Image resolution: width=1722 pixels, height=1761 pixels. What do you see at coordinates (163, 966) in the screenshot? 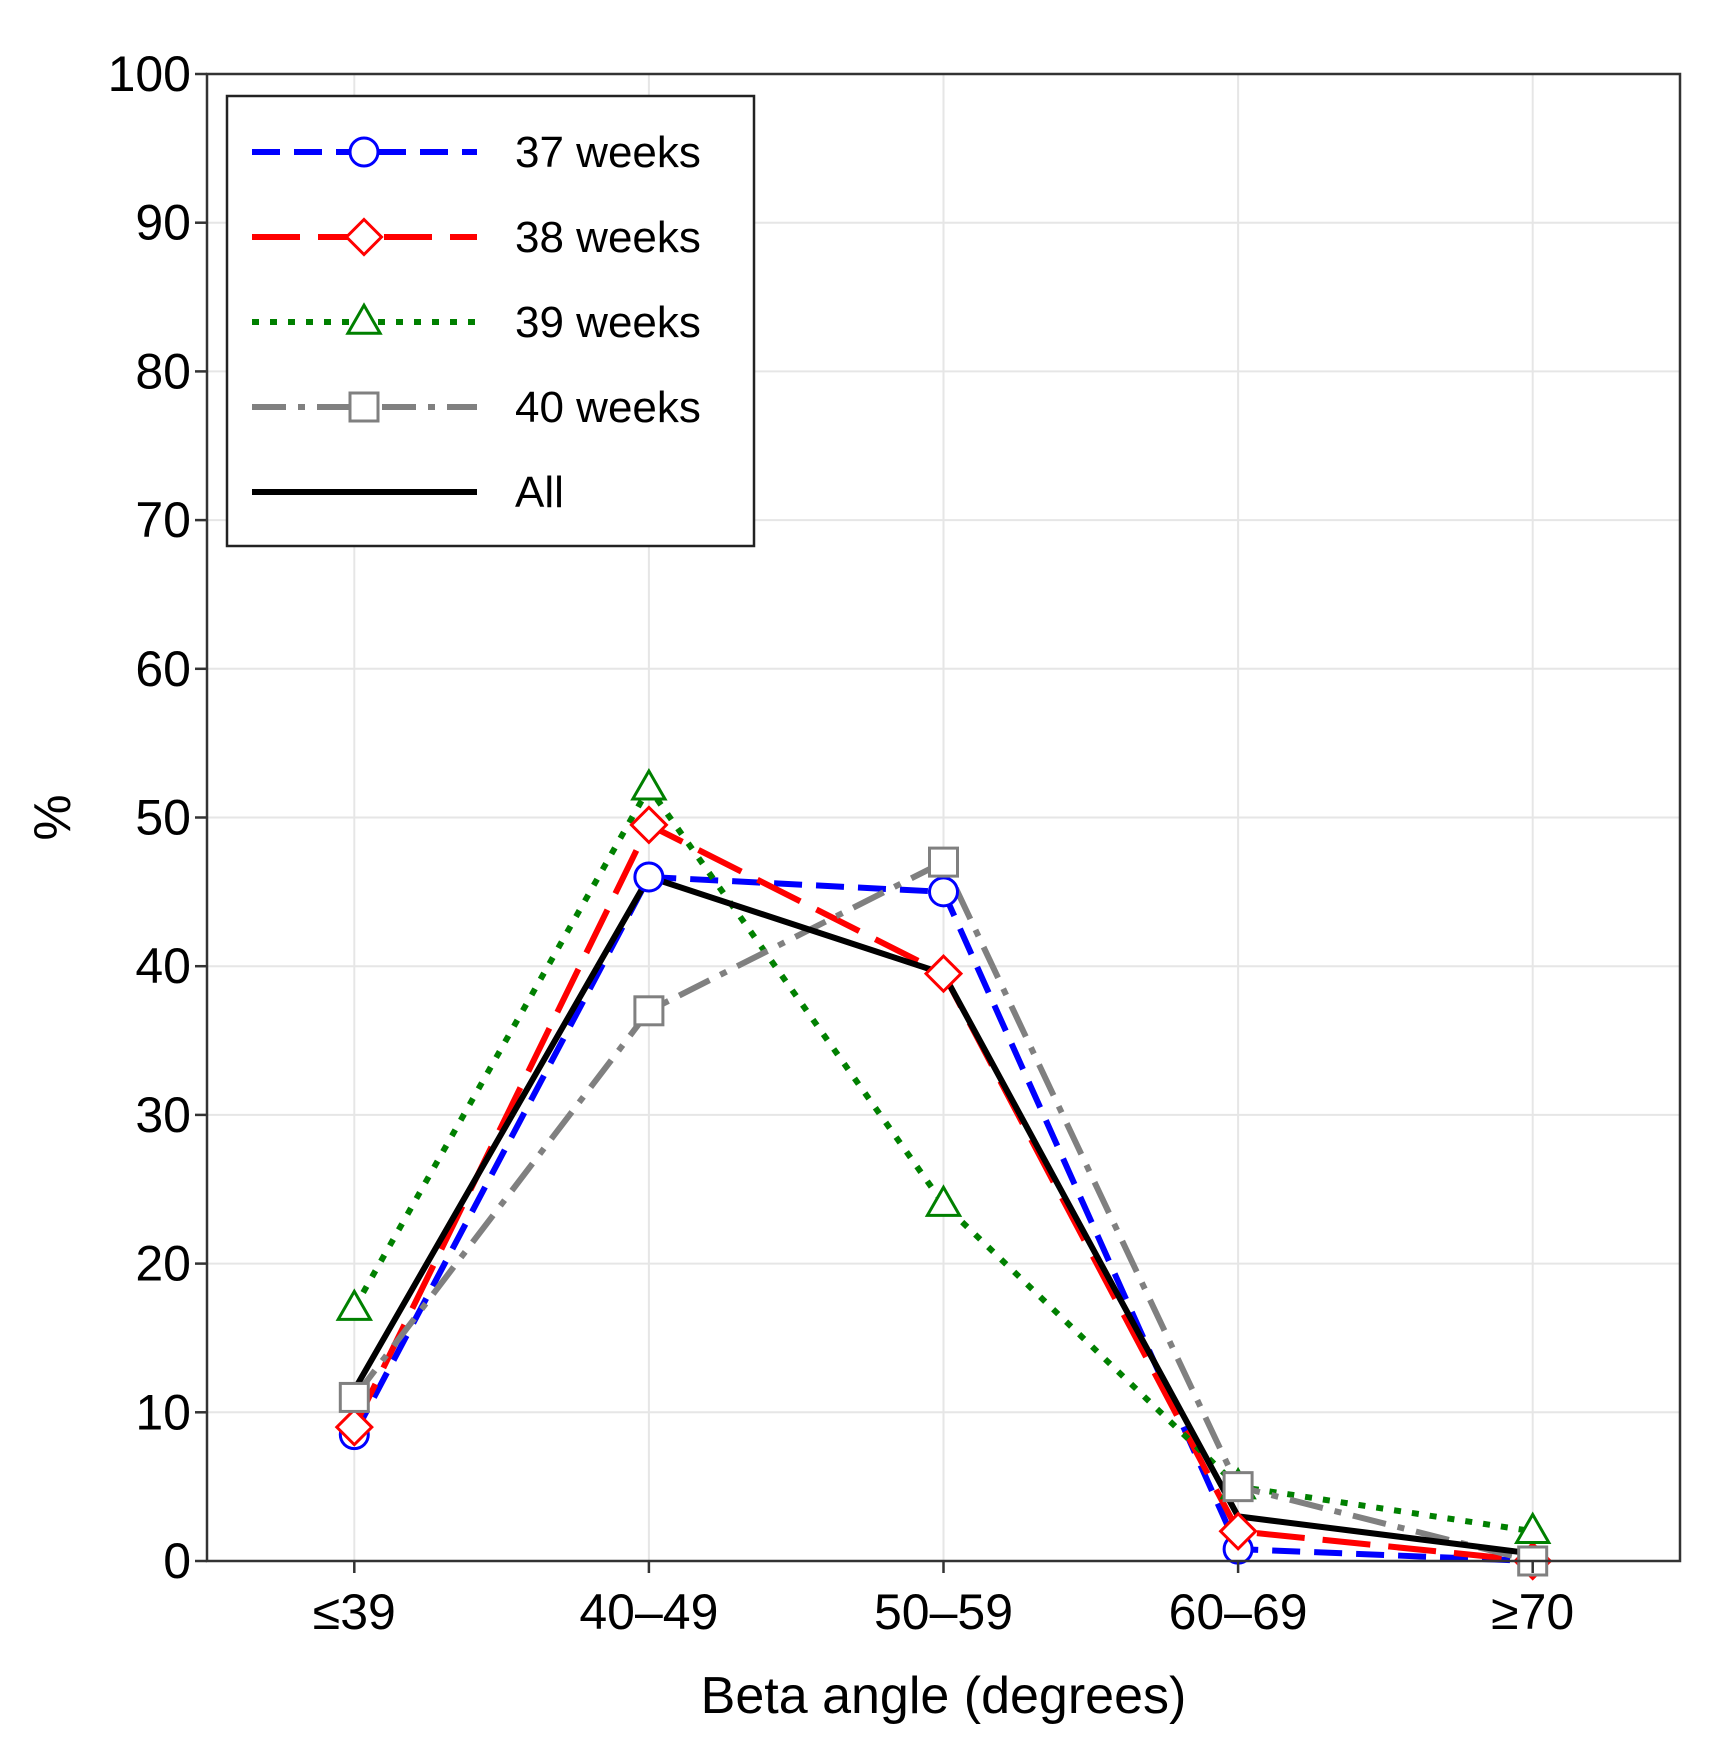
I see `y-tick-label: 40` at bounding box center [163, 966].